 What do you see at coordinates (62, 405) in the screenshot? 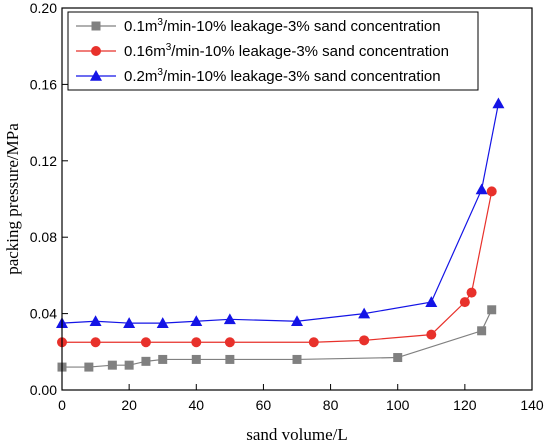
I see `x-tick-label-0: 0` at bounding box center [62, 405].